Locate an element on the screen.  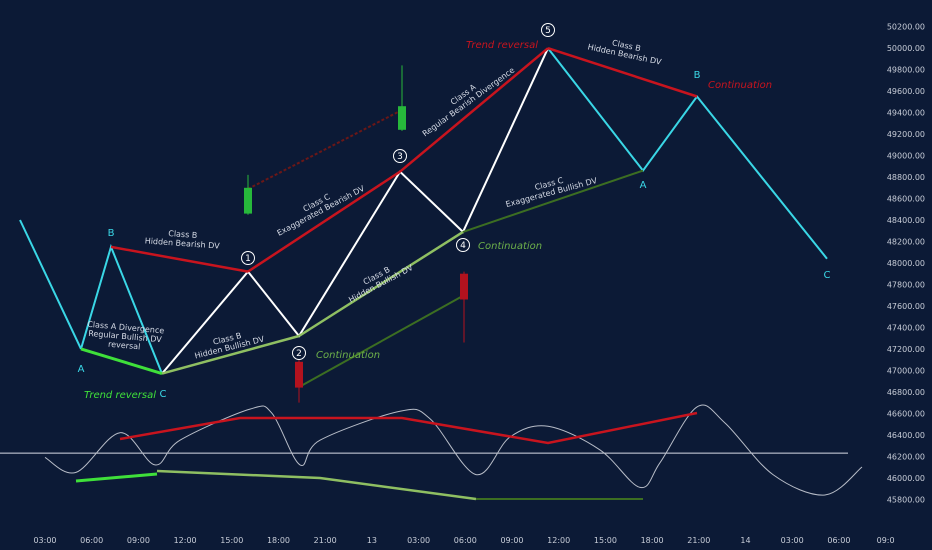
price-tick-label: 49400.00 is located at coordinates (906, 113).